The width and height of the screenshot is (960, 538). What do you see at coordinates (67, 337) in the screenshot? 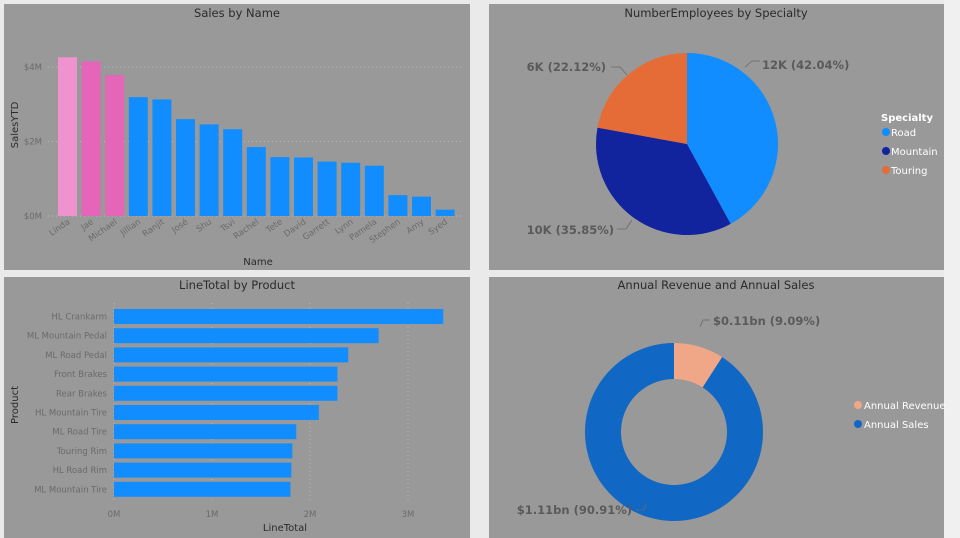
I see `y-tick-label: ML Mountain Pedal` at bounding box center [67, 337].